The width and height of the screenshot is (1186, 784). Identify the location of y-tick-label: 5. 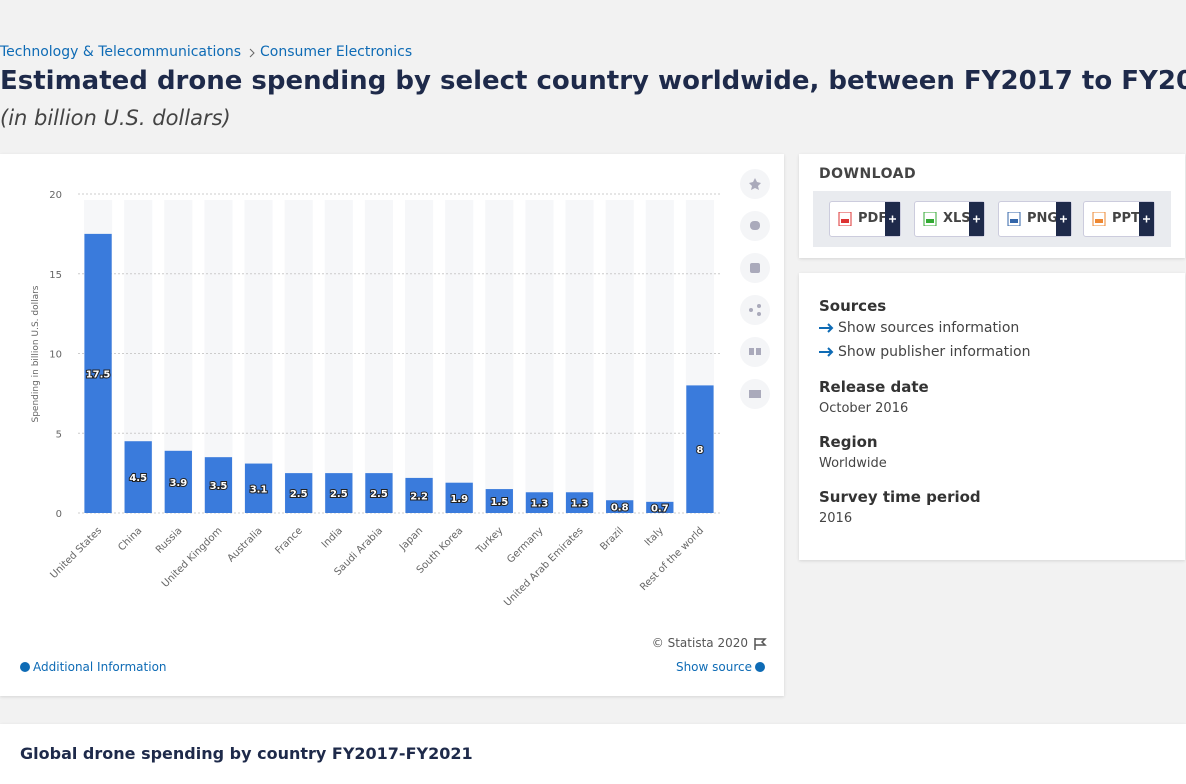
(59, 434).